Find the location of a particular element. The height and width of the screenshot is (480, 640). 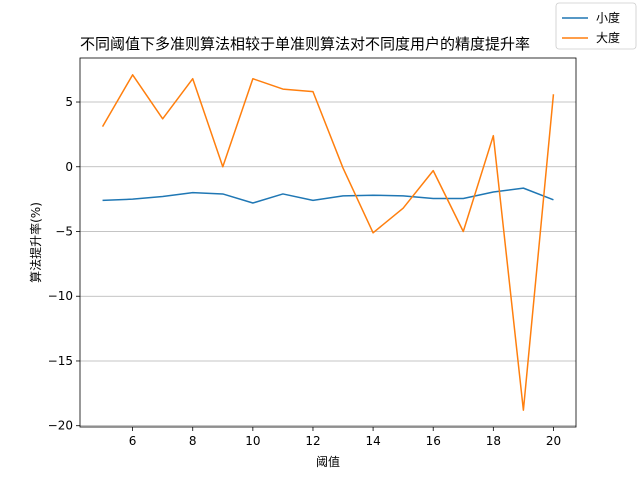

x-tick-label: 20 is located at coordinates (553, 441).